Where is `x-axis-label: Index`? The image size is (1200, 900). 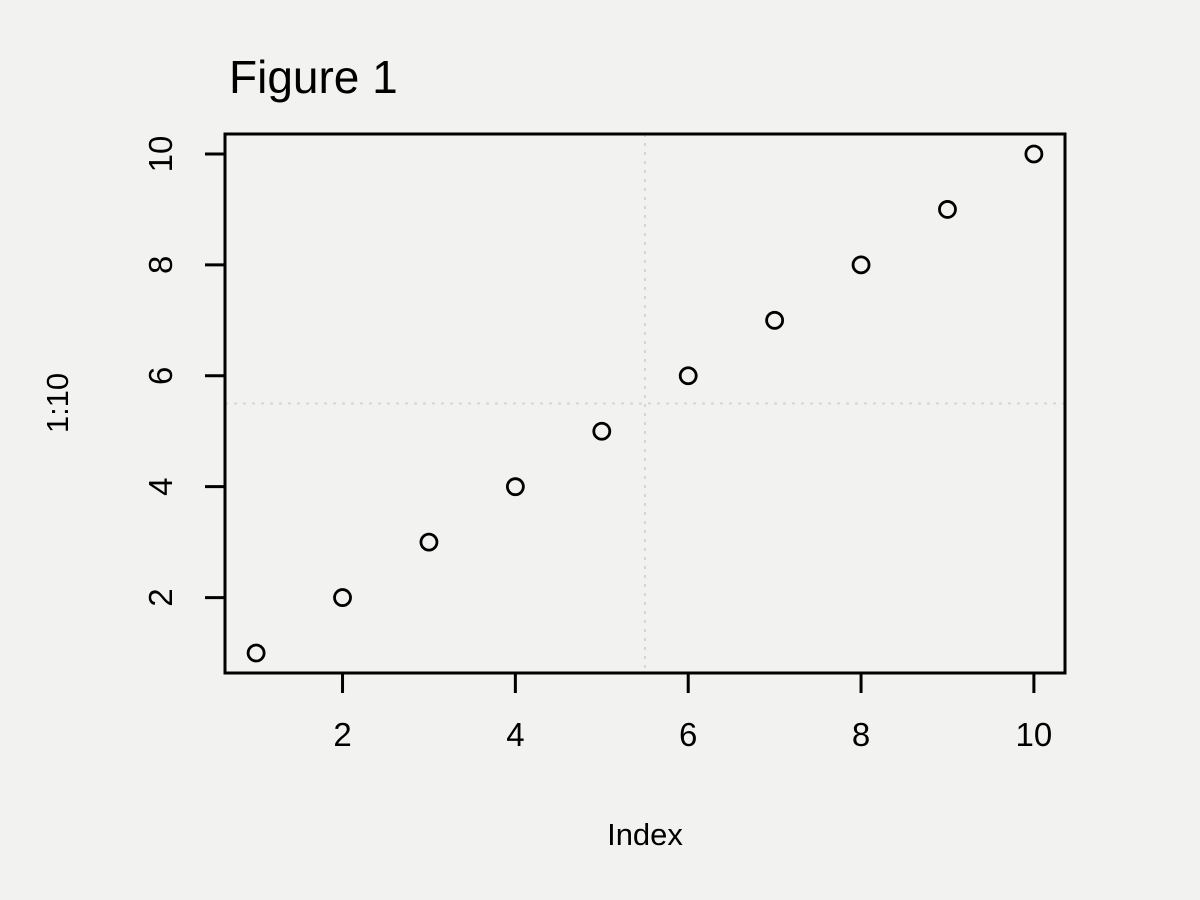 x-axis-label: Index is located at coordinates (645, 834).